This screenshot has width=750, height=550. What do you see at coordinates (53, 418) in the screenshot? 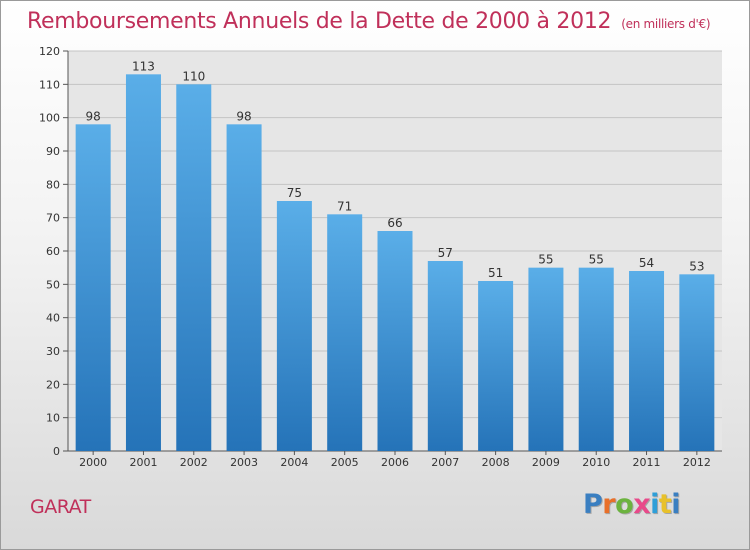
I see `y-tick-label: 10` at bounding box center [53, 418].